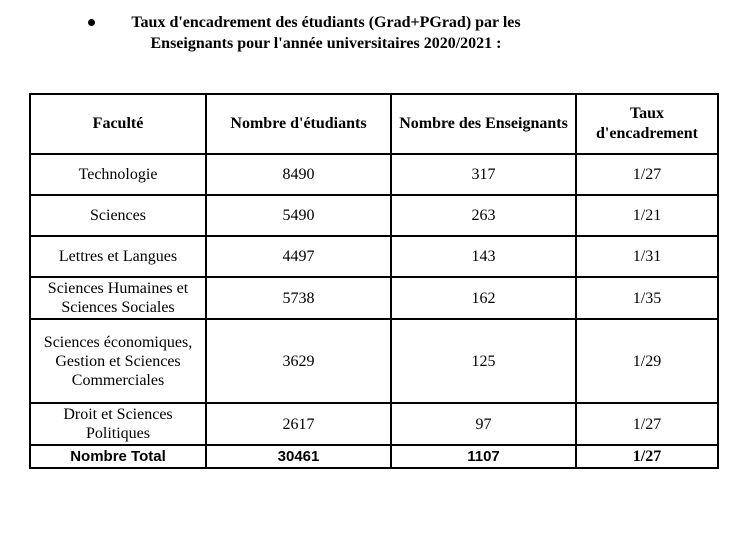  I want to click on cell-faculty: Lettres et Langues, so click(118, 256).